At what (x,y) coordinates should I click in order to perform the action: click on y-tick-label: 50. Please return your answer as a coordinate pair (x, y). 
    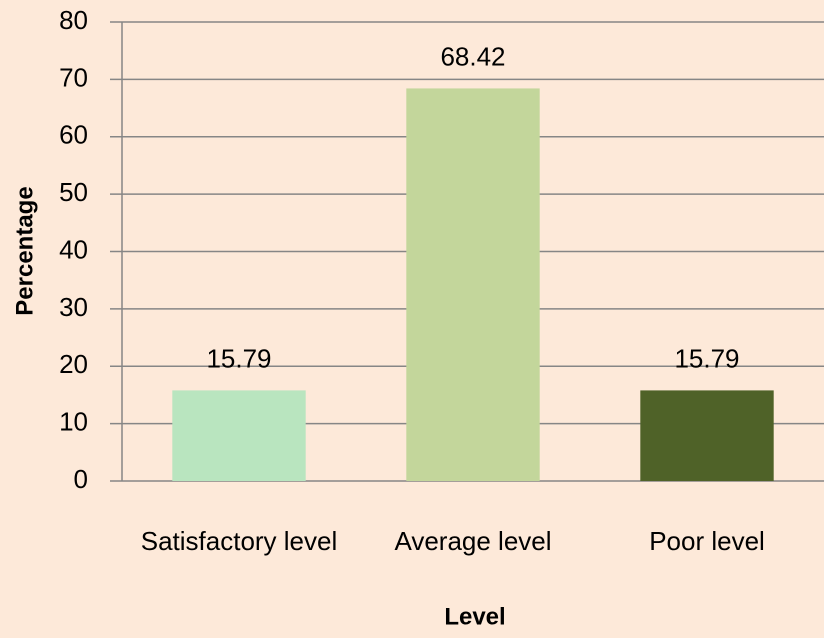
    Looking at the image, I should click on (73, 192).